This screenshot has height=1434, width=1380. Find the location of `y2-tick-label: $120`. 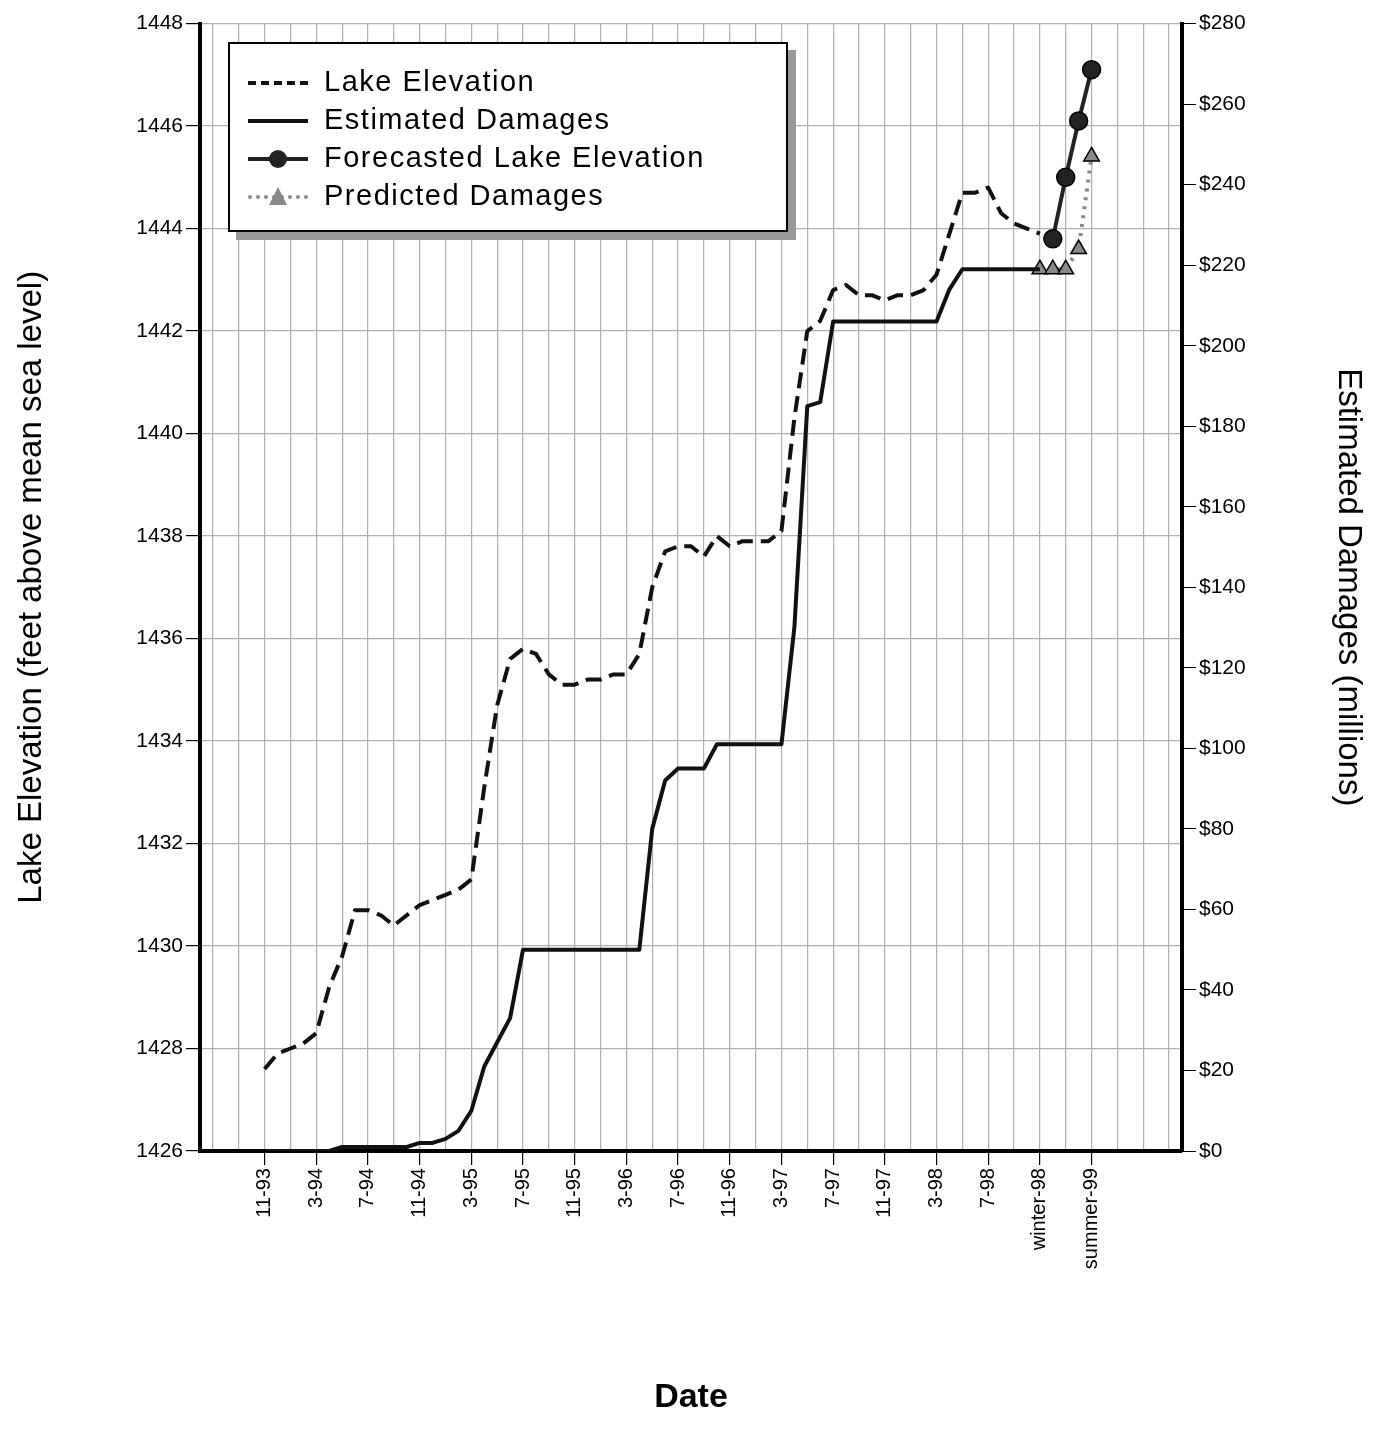

y2-tick-label: $120 is located at coordinates (1222, 666).